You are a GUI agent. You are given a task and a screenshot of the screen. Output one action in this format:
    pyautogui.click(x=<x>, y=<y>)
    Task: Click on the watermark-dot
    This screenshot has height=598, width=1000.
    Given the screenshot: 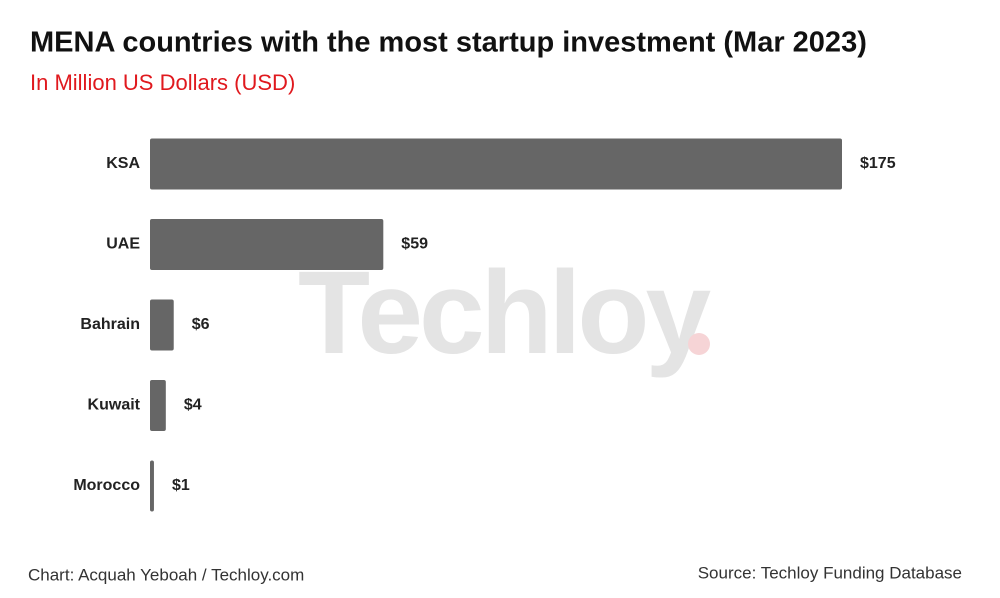 What is the action you would take?
    pyautogui.click(x=699, y=344)
    